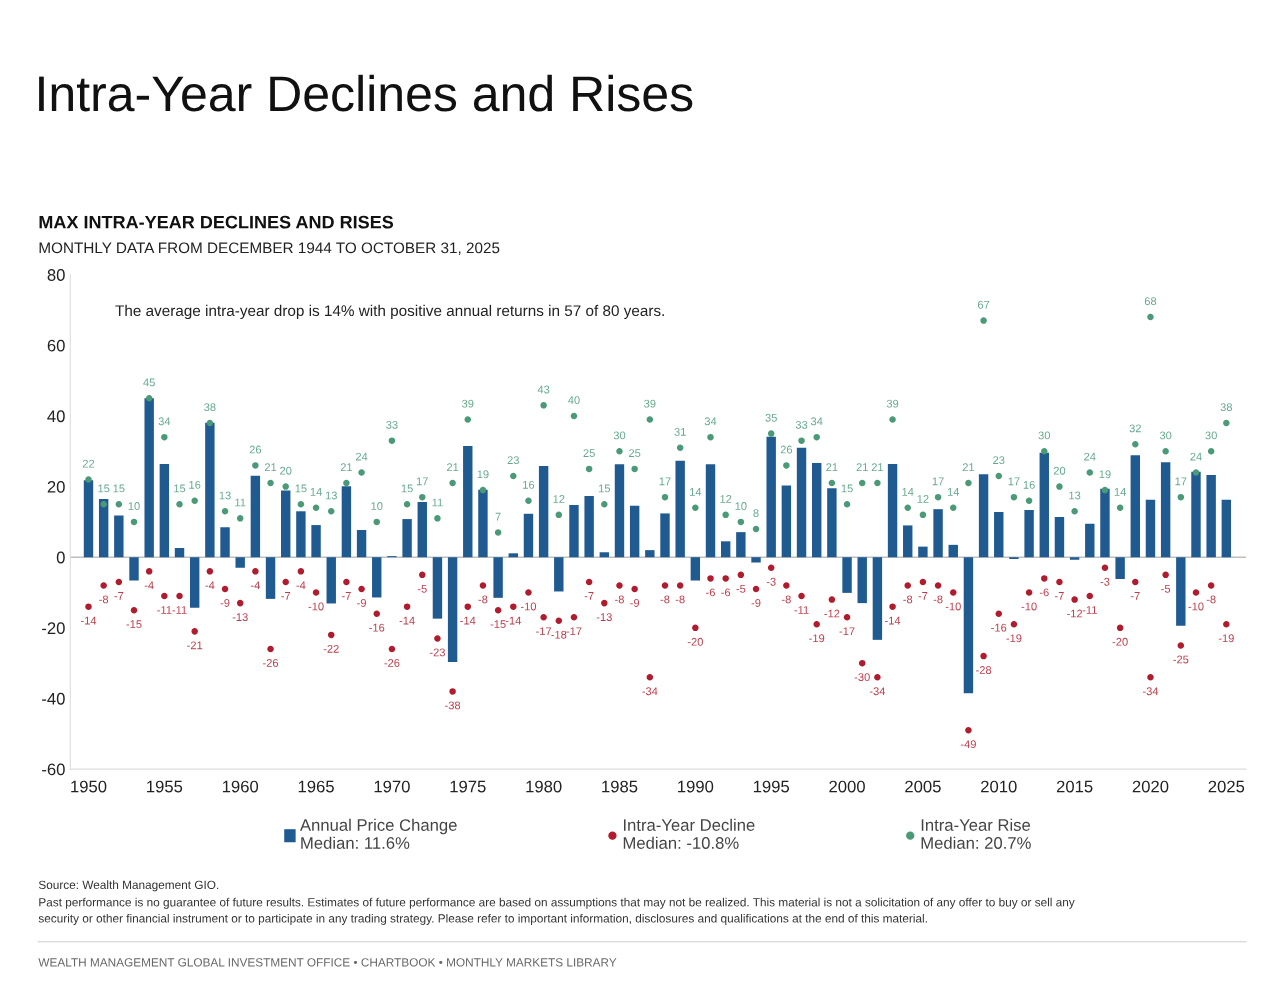 The height and width of the screenshot is (981, 1278). I want to click on data-label: 10, so click(741, 506).